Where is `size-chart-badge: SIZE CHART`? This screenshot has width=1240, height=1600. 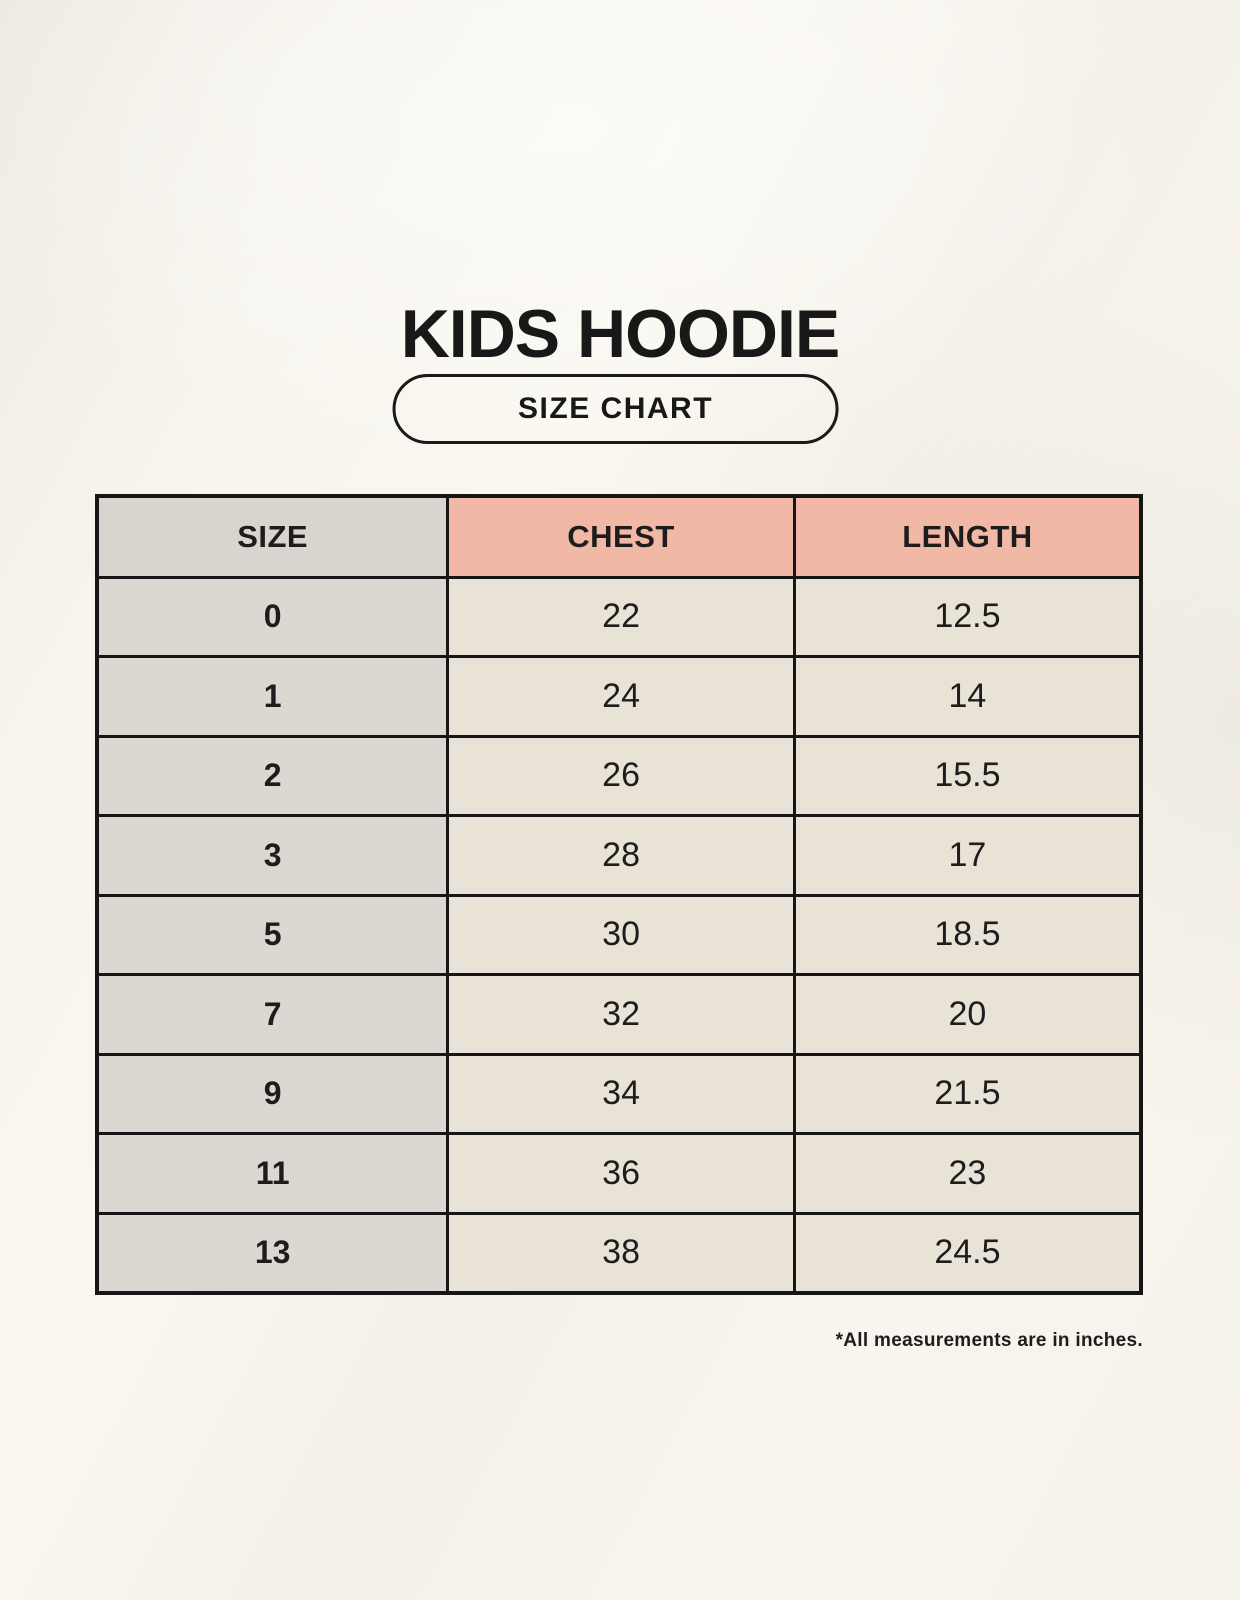 size-chart-badge: SIZE CHART is located at coordinates (615, 409).